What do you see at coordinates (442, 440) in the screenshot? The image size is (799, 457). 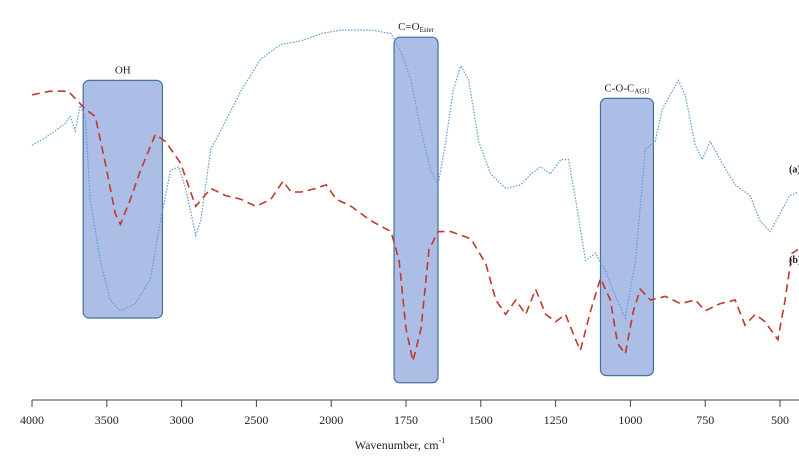 I see `x-axis-label-sup: -1` at bounding box center [442, 440].